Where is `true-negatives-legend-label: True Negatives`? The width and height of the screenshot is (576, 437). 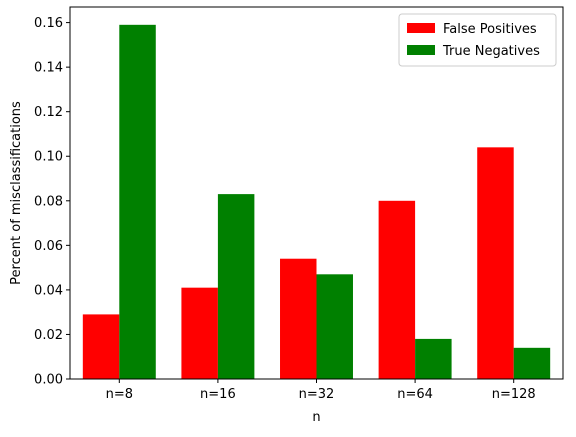
true-negatives-legend-label: True Negatives is located at coordinates (491, 51).